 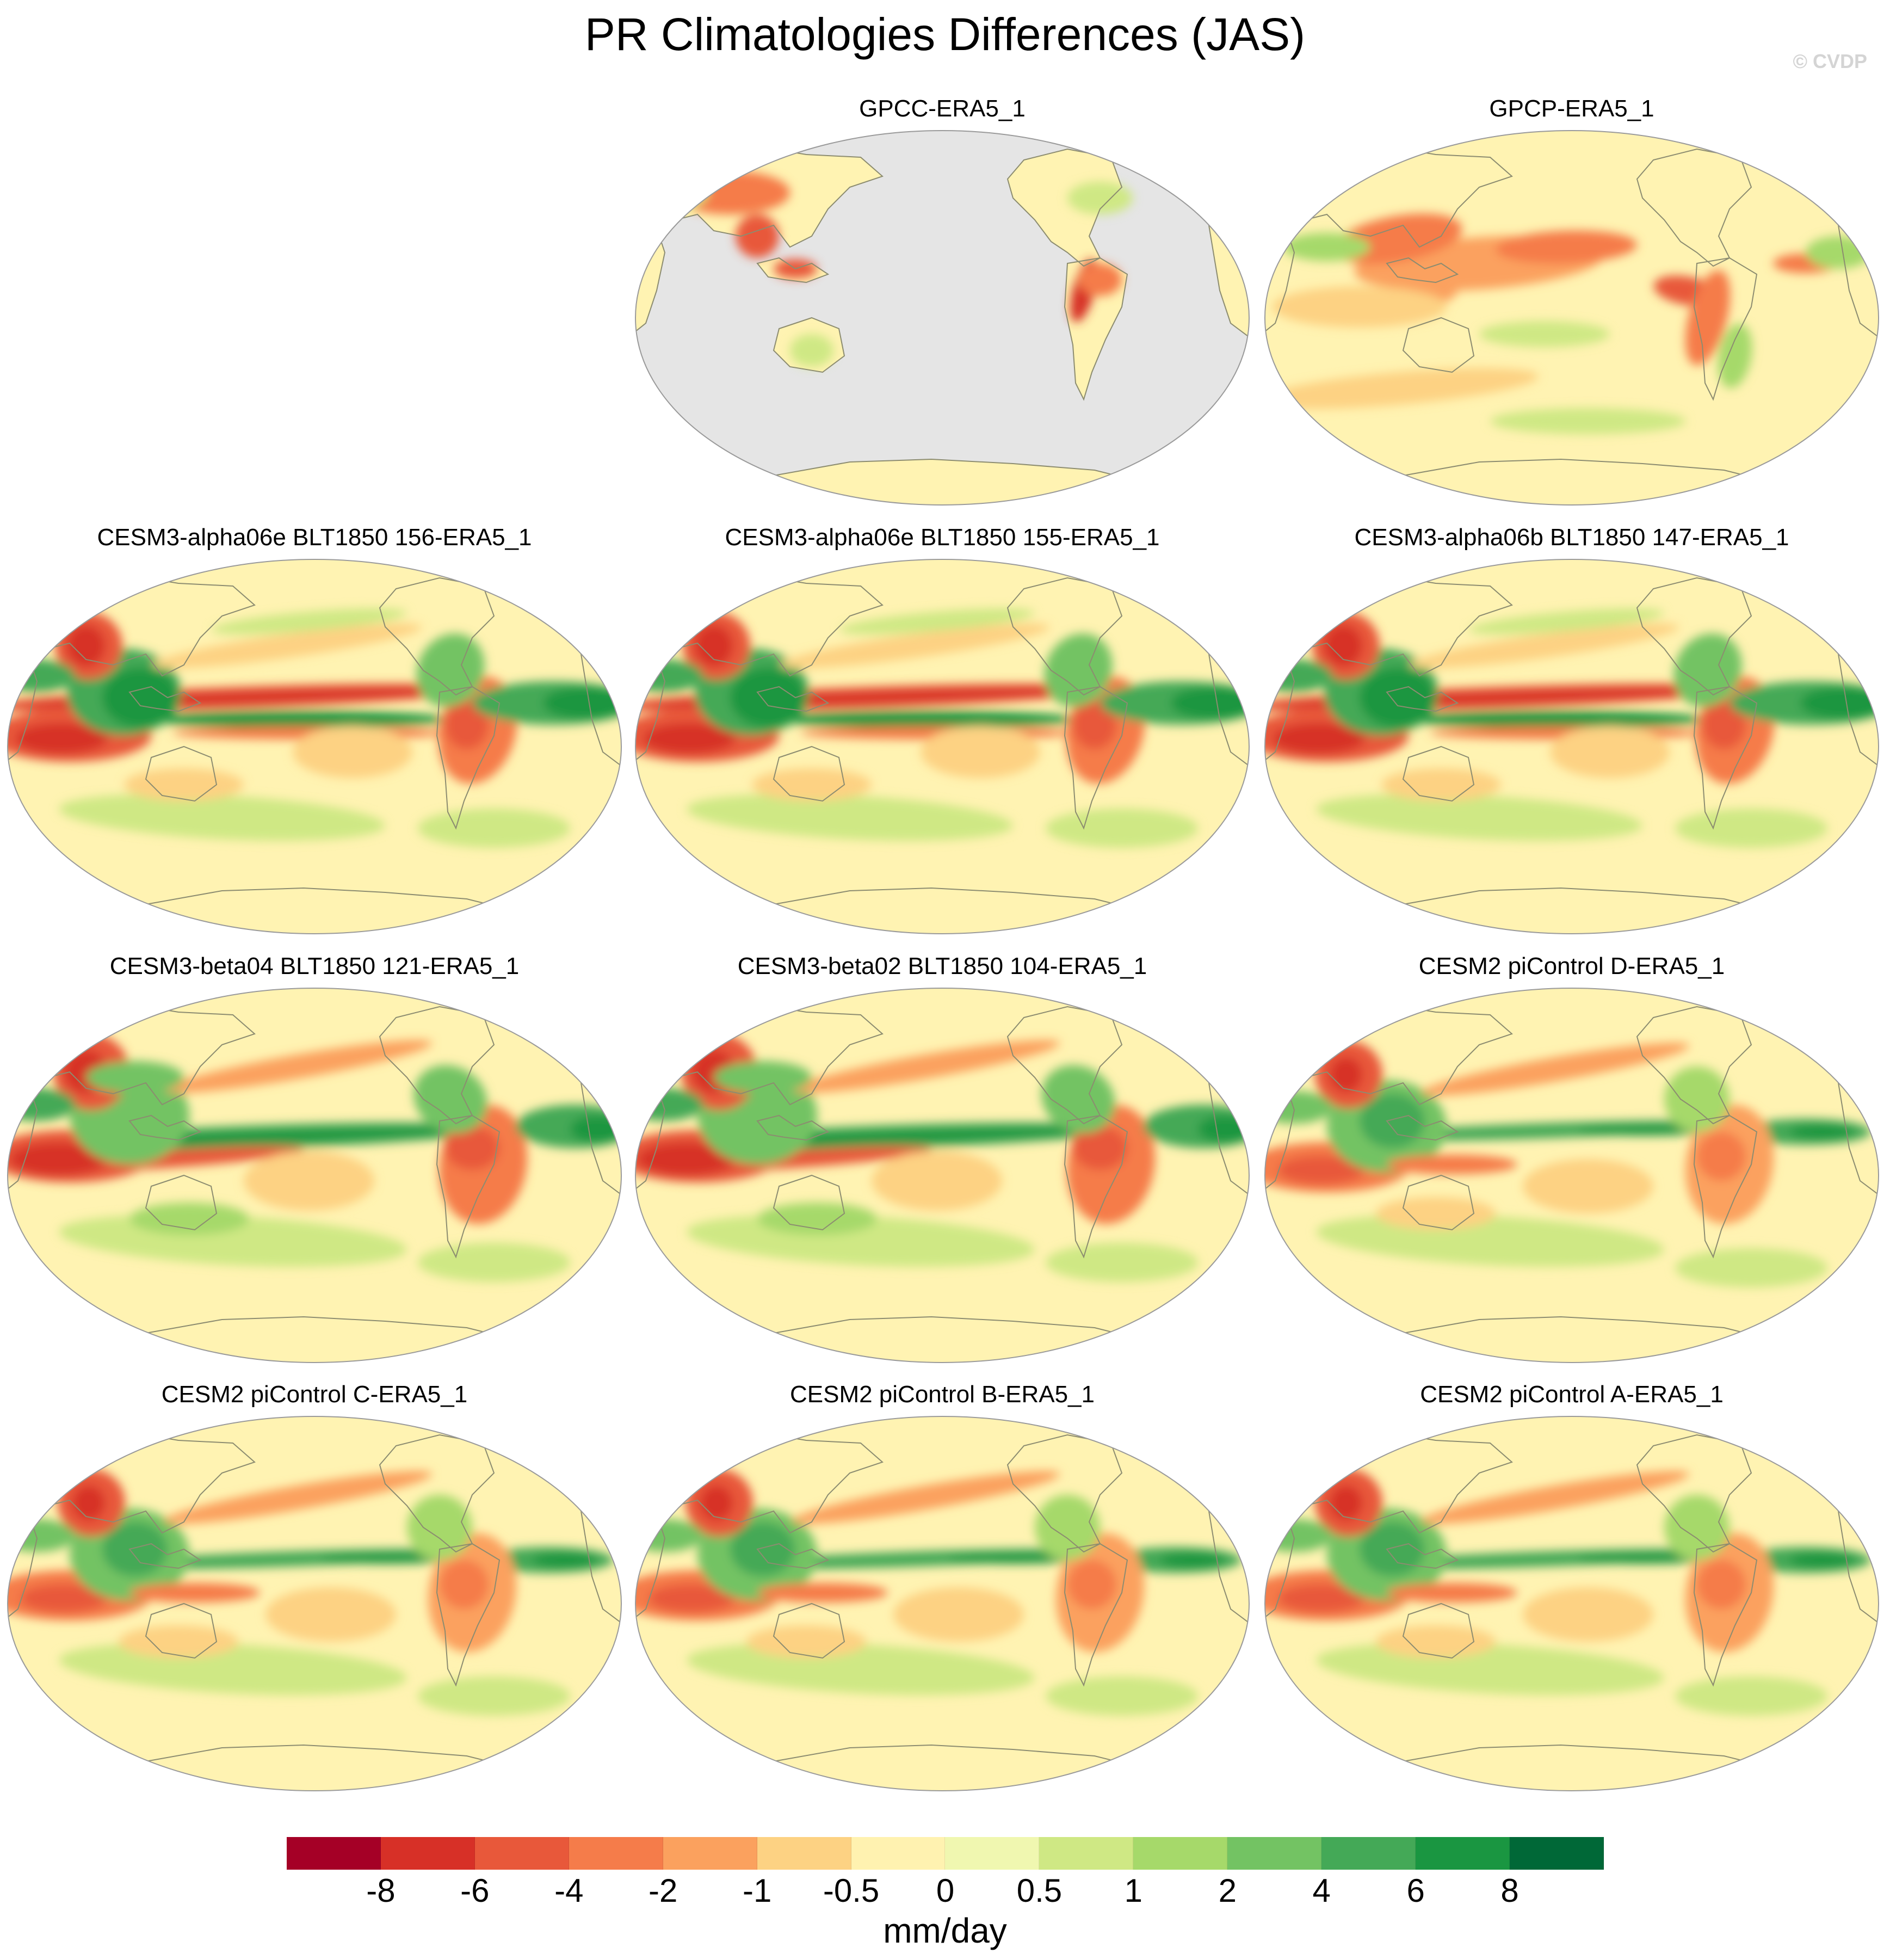 I want to click on panel-title: GPCP-ERA5_1, so click(x=1571, y=108).